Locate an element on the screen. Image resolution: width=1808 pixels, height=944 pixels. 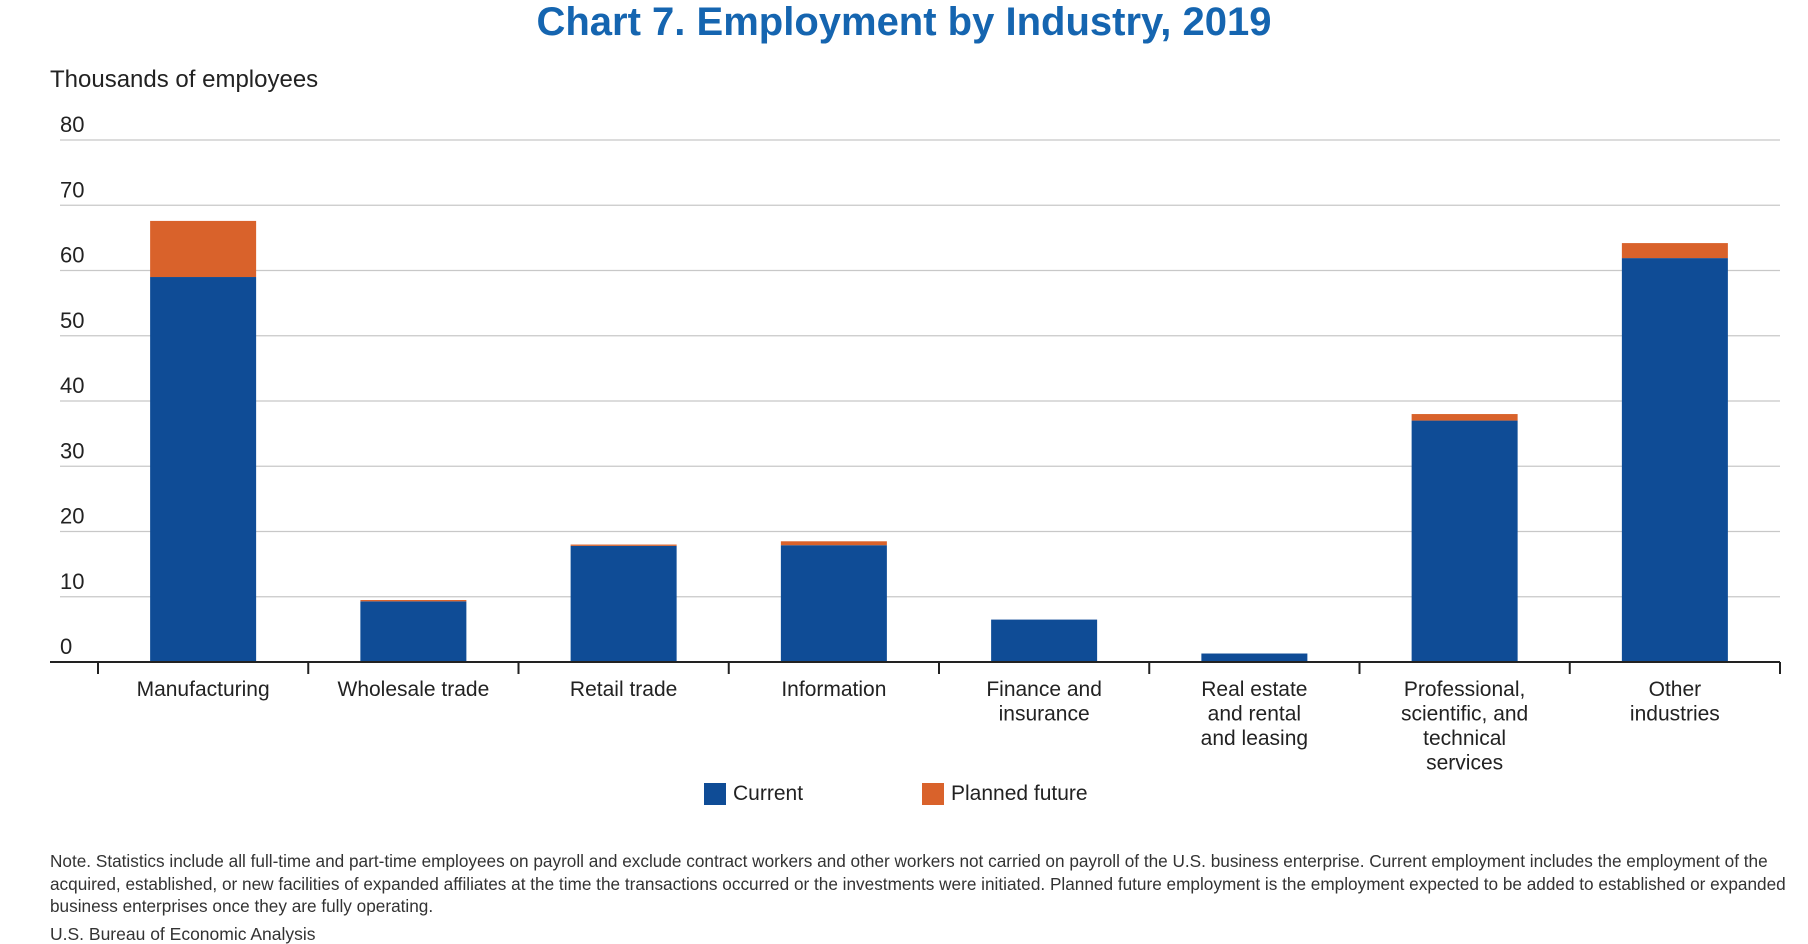
legend-swatch-planned is located at coordinates (933, 794).